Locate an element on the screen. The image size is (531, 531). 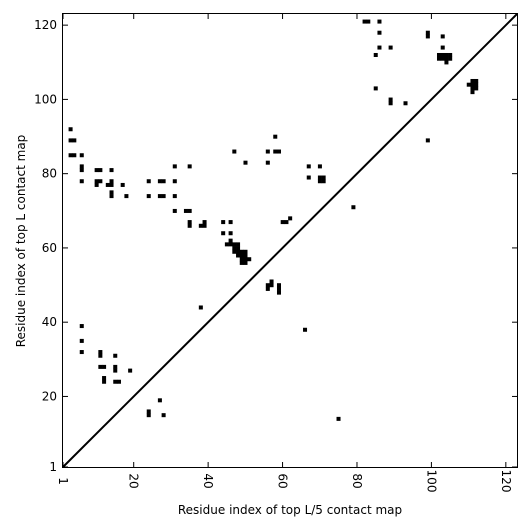
y-tick-label: 120 is located at coordinates (45, 25).